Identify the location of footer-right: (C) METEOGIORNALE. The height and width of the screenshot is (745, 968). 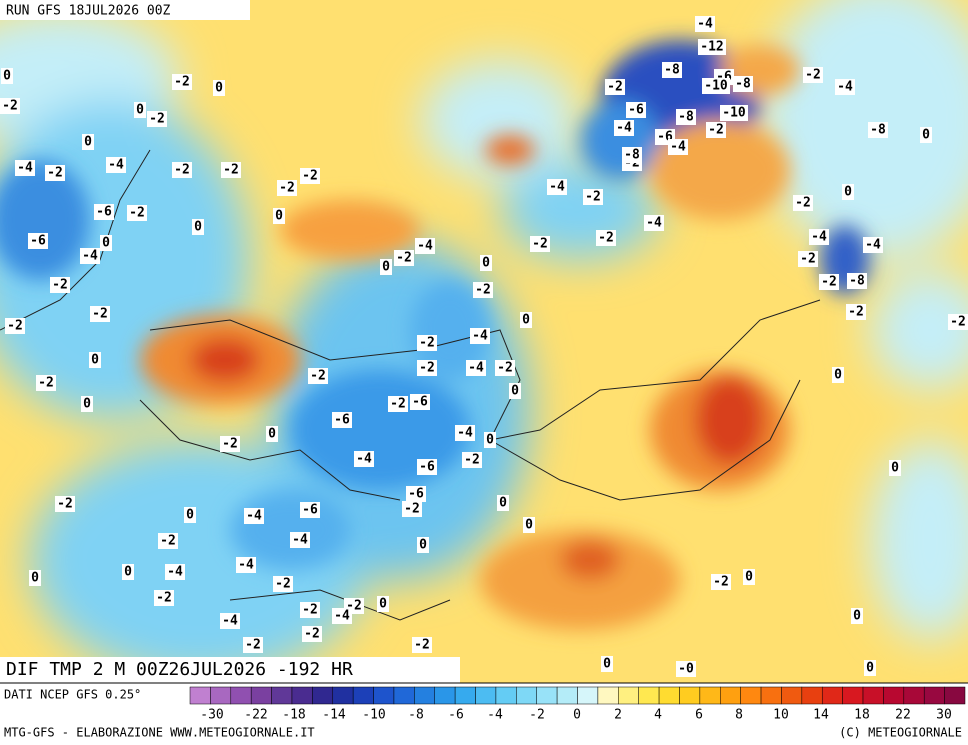
(900, 733).